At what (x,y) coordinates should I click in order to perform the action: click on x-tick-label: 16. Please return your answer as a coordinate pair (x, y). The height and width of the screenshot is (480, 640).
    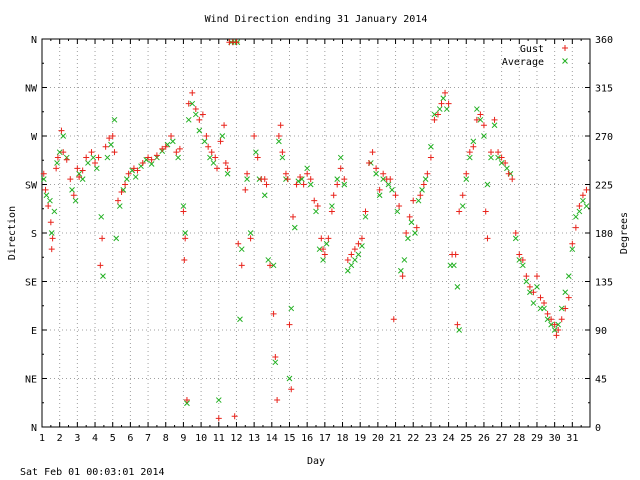
    Looking at the image, I should click on (307, 438).